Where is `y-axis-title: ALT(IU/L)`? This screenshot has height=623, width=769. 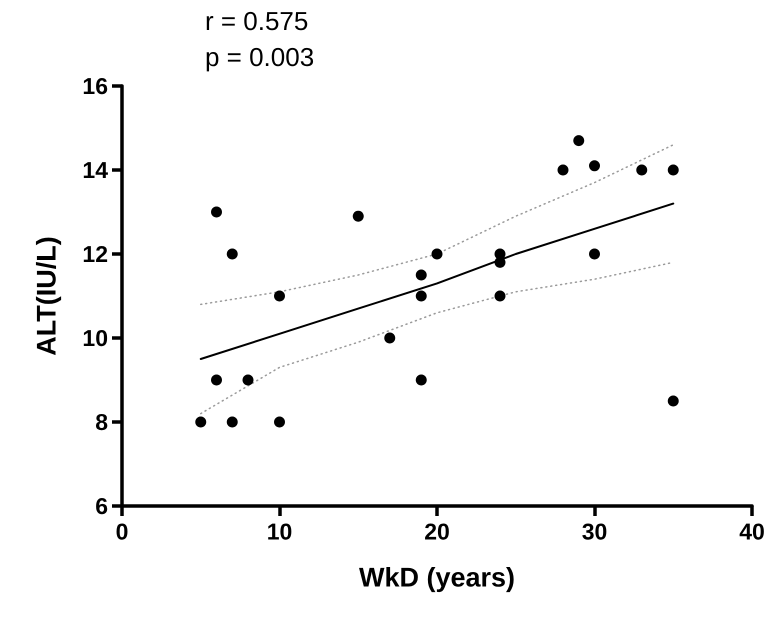 y-axis-title: ALT(IU/L) is located at coordinates (47, 296).